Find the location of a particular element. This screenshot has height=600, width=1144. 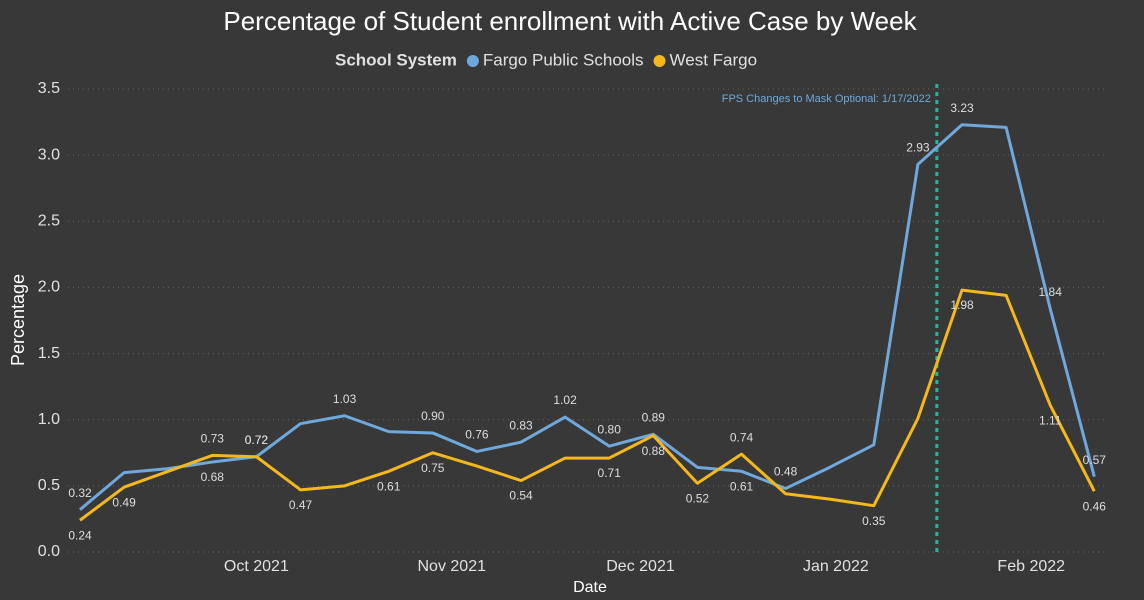

data-label: 0.32 is located at coordinates (80, 493).